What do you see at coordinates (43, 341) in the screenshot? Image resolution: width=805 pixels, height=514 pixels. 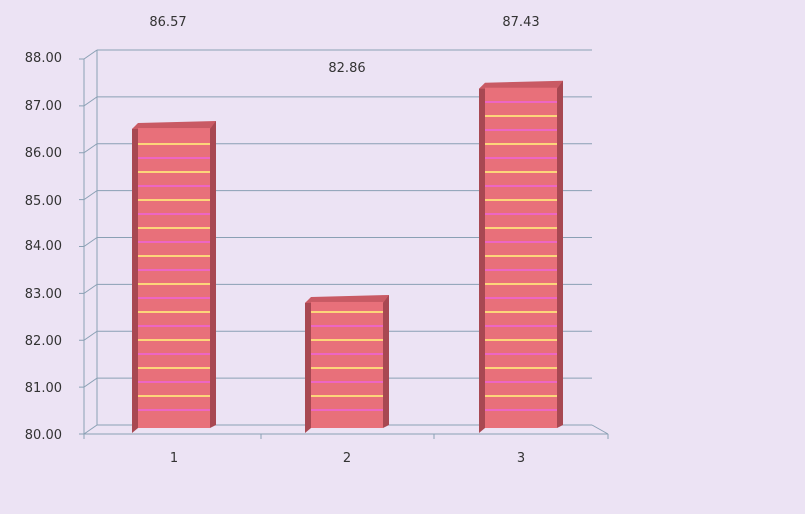 I see `y-tick-label: 82.00` at bounding box center [43, 341].